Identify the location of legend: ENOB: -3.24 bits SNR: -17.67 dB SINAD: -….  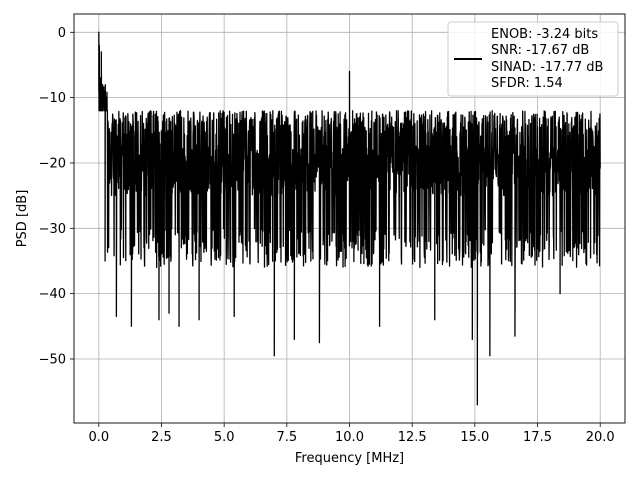
(533, 59).